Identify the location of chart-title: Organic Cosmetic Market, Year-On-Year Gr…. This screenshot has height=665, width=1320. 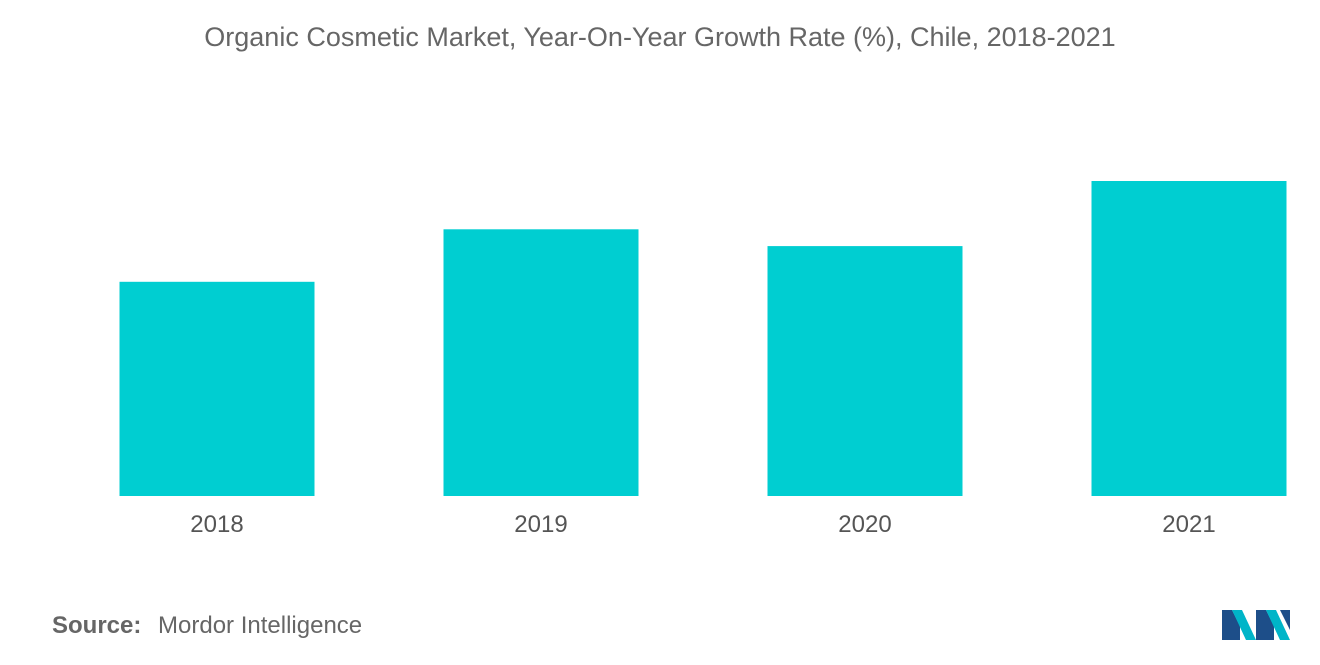
(660, 37).